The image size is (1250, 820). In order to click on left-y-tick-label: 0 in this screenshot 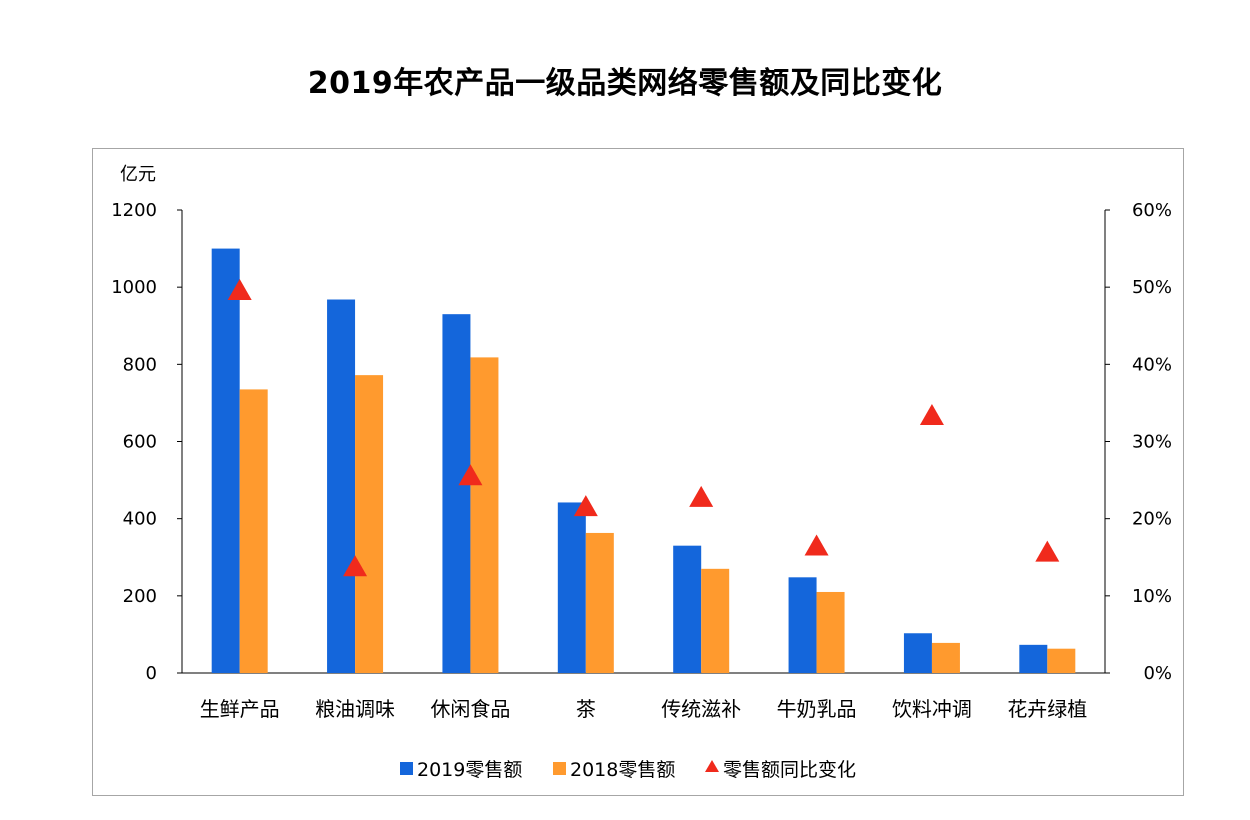, I will do `click(151, 673)`.